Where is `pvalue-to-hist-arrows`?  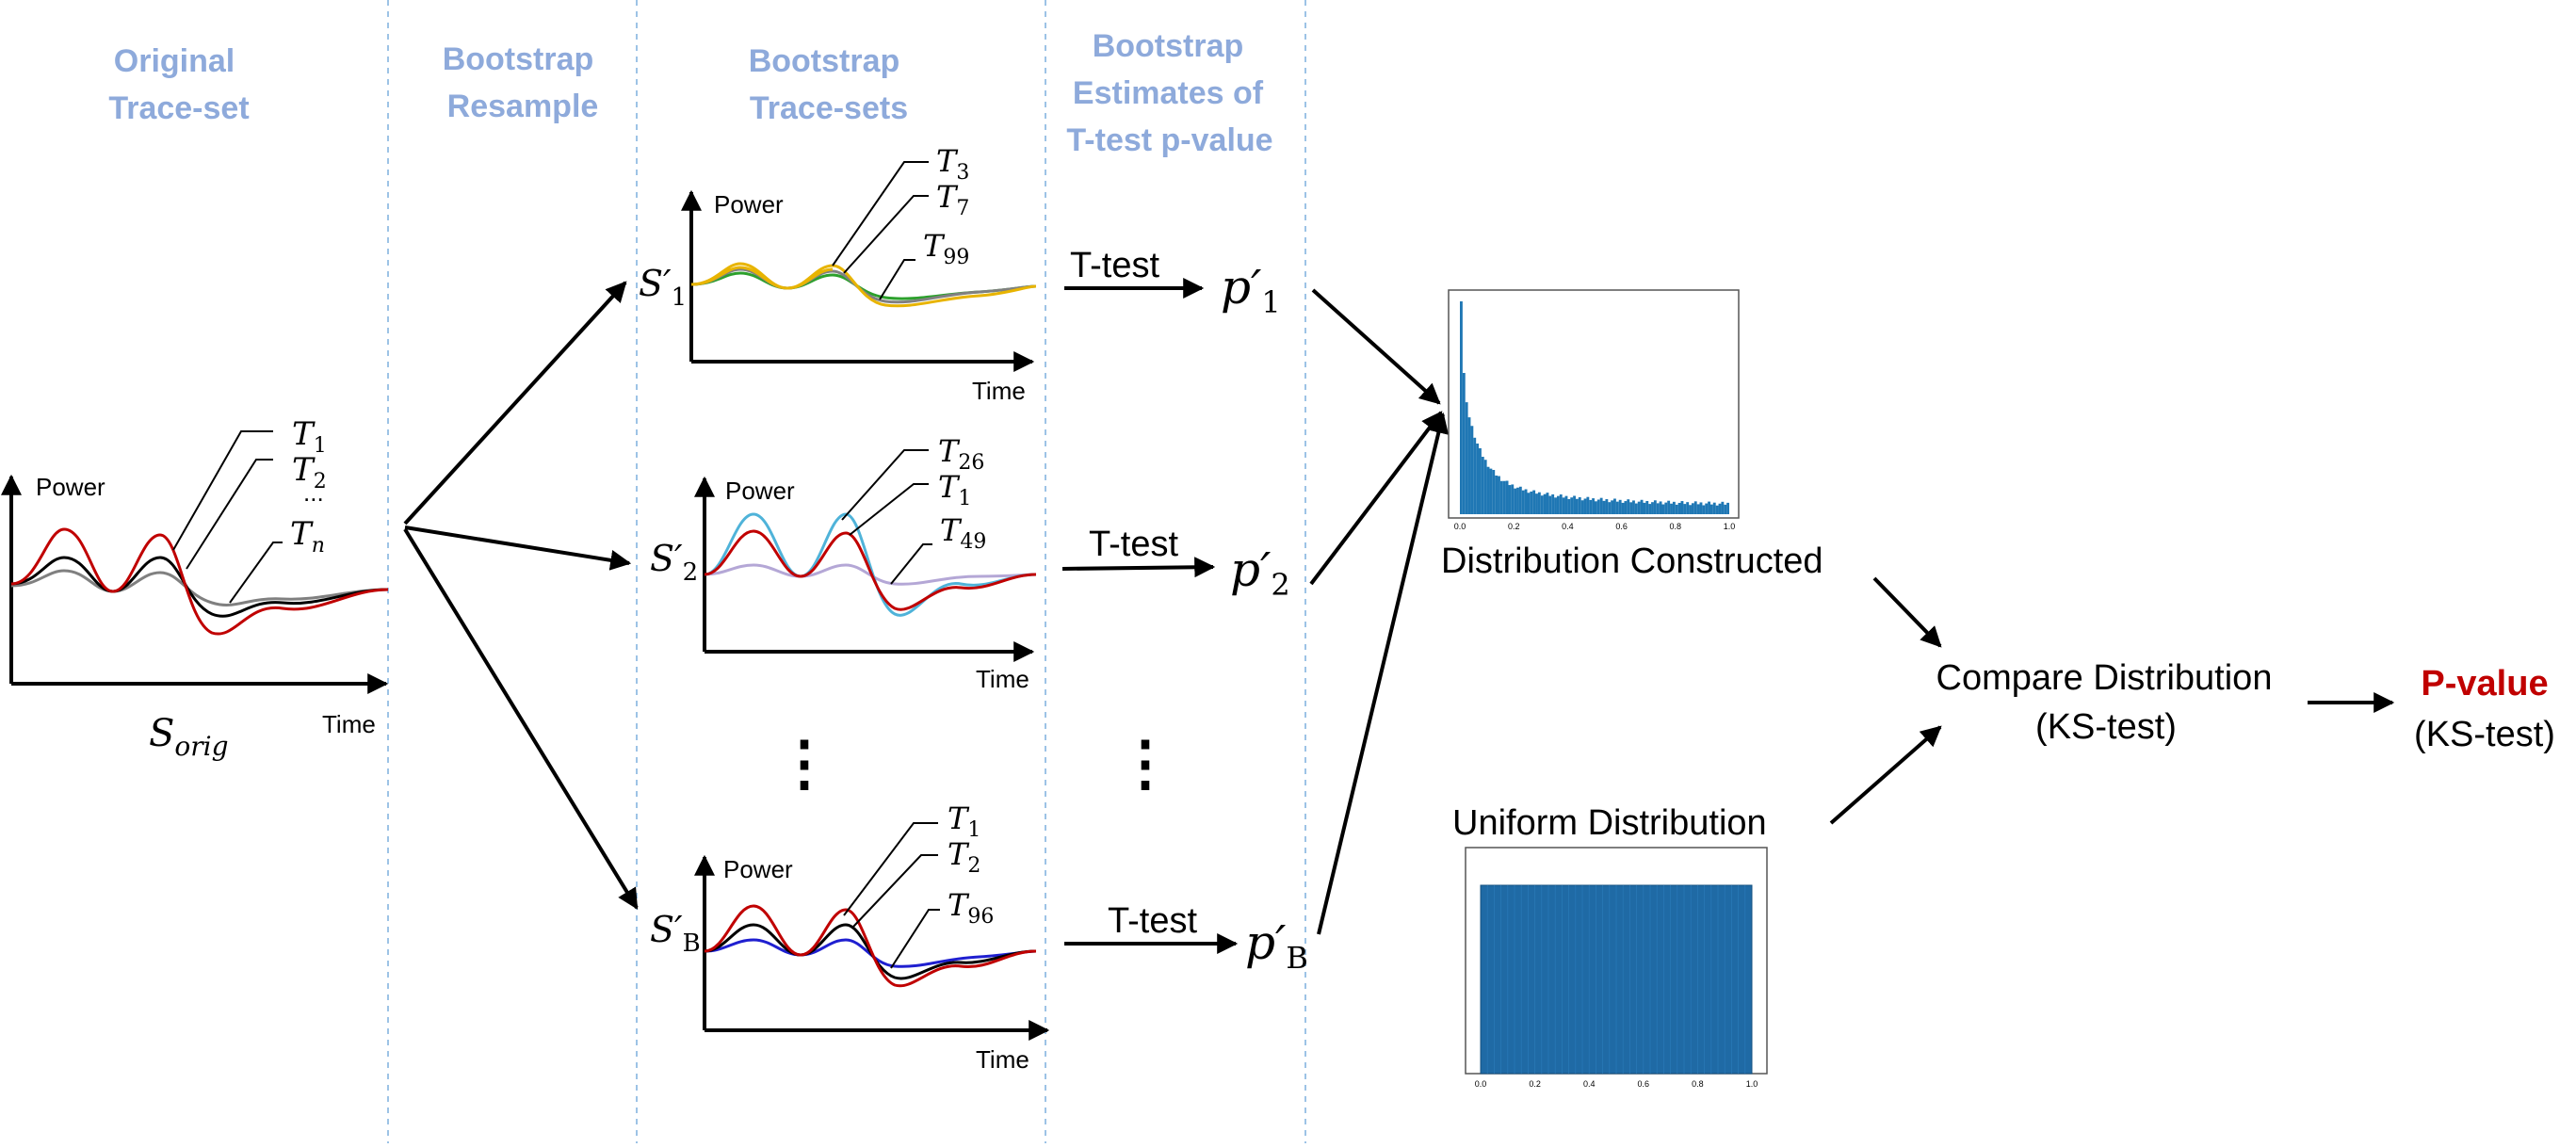
pvalue-to-hist-arrows is located at coordinates (1379, 611).